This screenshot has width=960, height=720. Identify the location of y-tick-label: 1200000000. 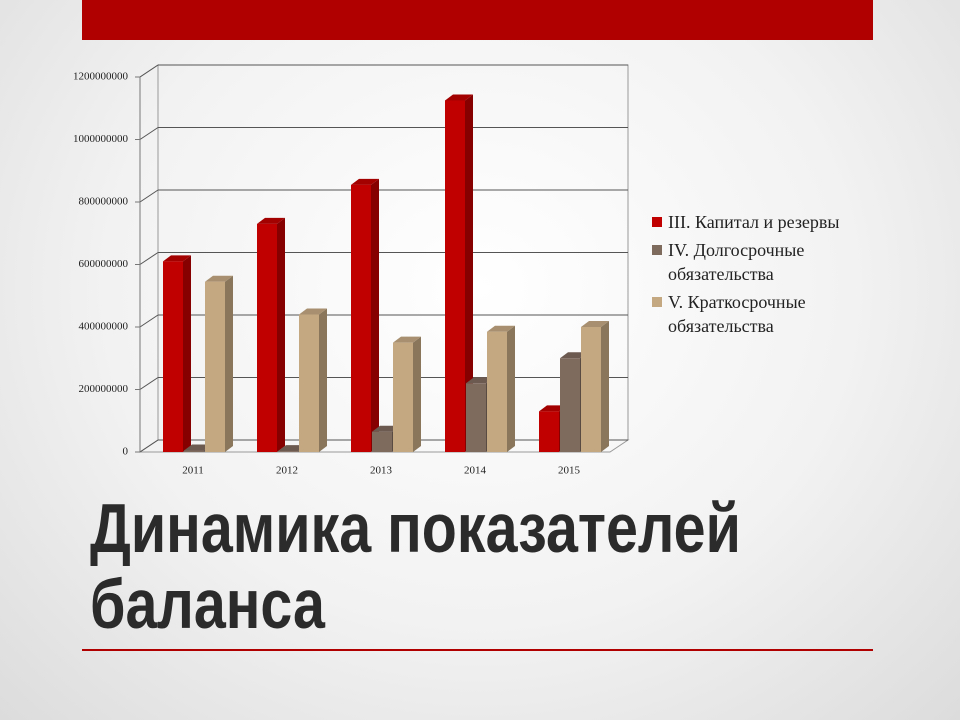
(101, 77).